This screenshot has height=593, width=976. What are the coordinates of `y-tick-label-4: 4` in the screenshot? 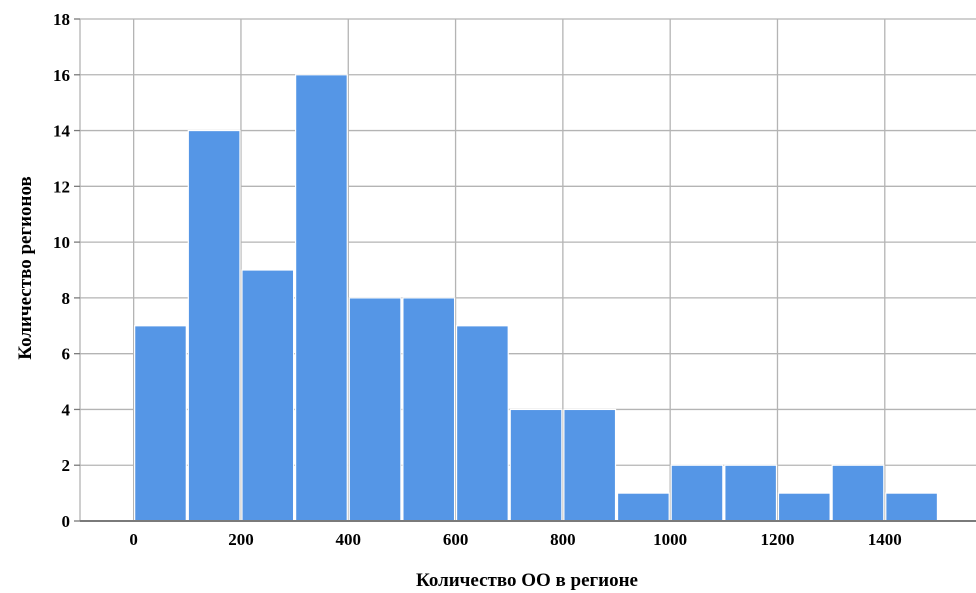 It's located at (66, 409).